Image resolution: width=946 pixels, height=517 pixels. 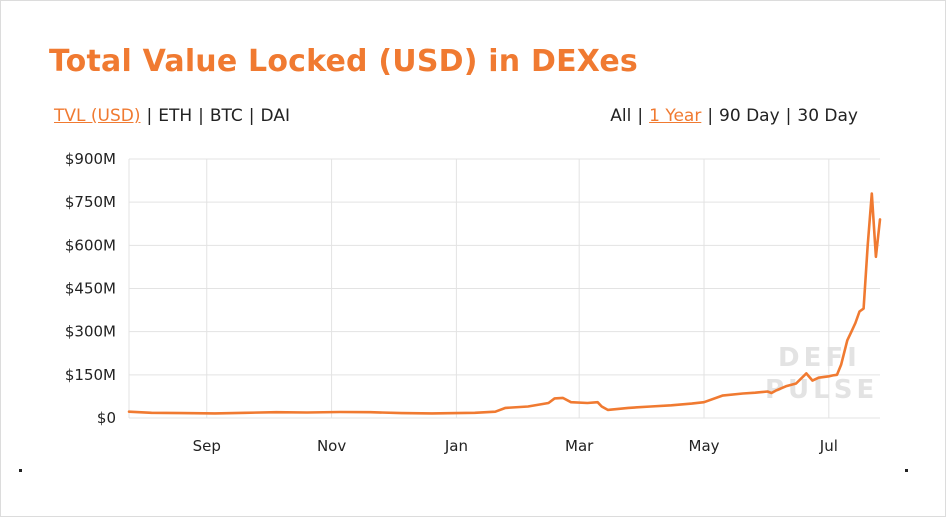 What do you see at coordinates (226, 116) in the screenshot?
I see `asset-option-btc: BTC` at bounding box center [226, 116].